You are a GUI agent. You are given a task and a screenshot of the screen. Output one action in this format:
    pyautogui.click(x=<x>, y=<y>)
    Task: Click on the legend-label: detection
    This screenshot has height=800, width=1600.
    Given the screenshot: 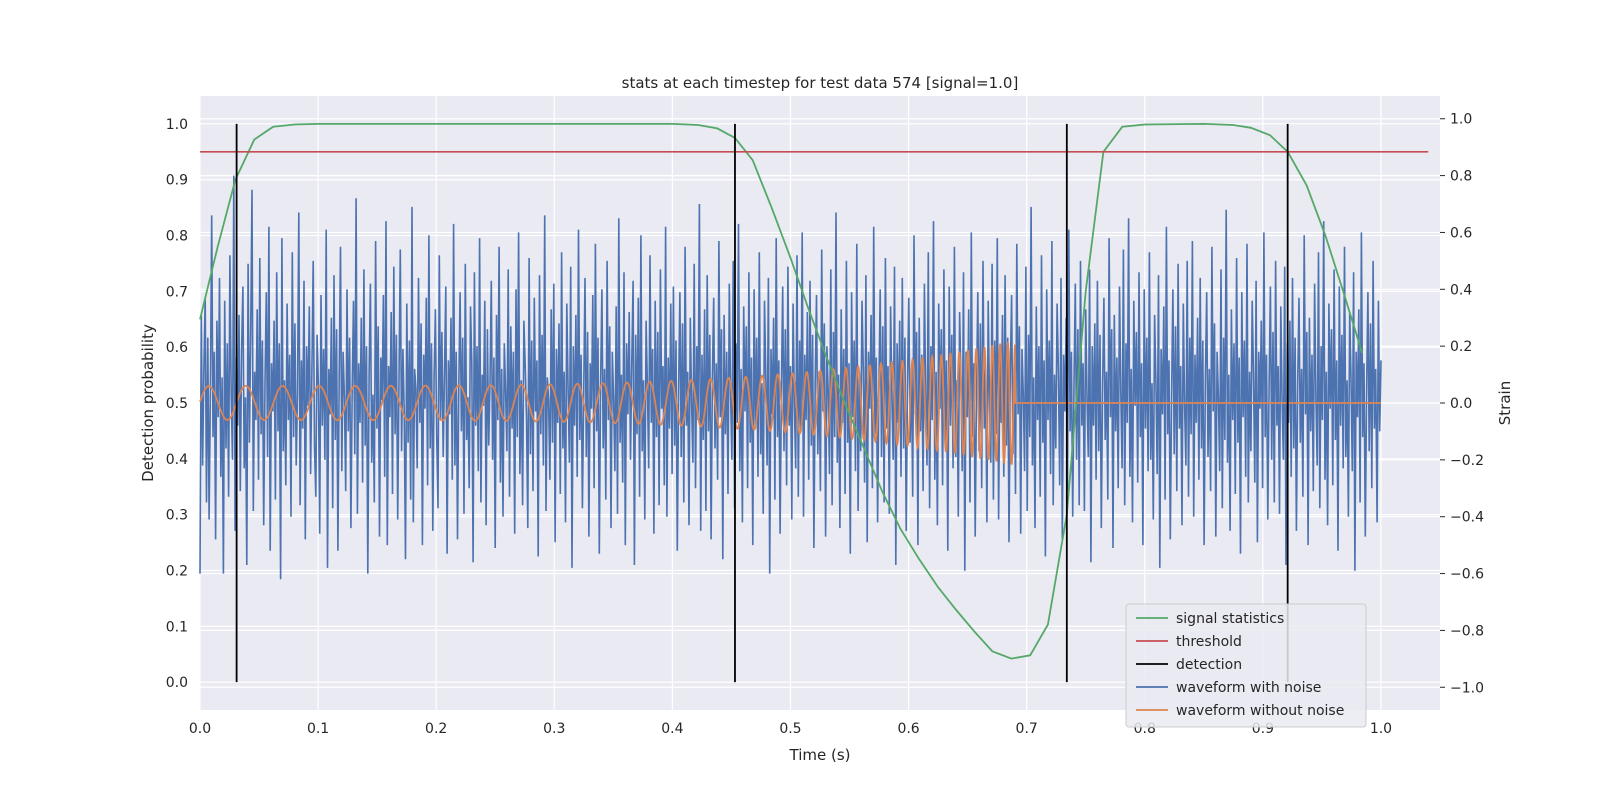 What is the action you would take?
    pyautogui.click(x=1209, y=665)
    